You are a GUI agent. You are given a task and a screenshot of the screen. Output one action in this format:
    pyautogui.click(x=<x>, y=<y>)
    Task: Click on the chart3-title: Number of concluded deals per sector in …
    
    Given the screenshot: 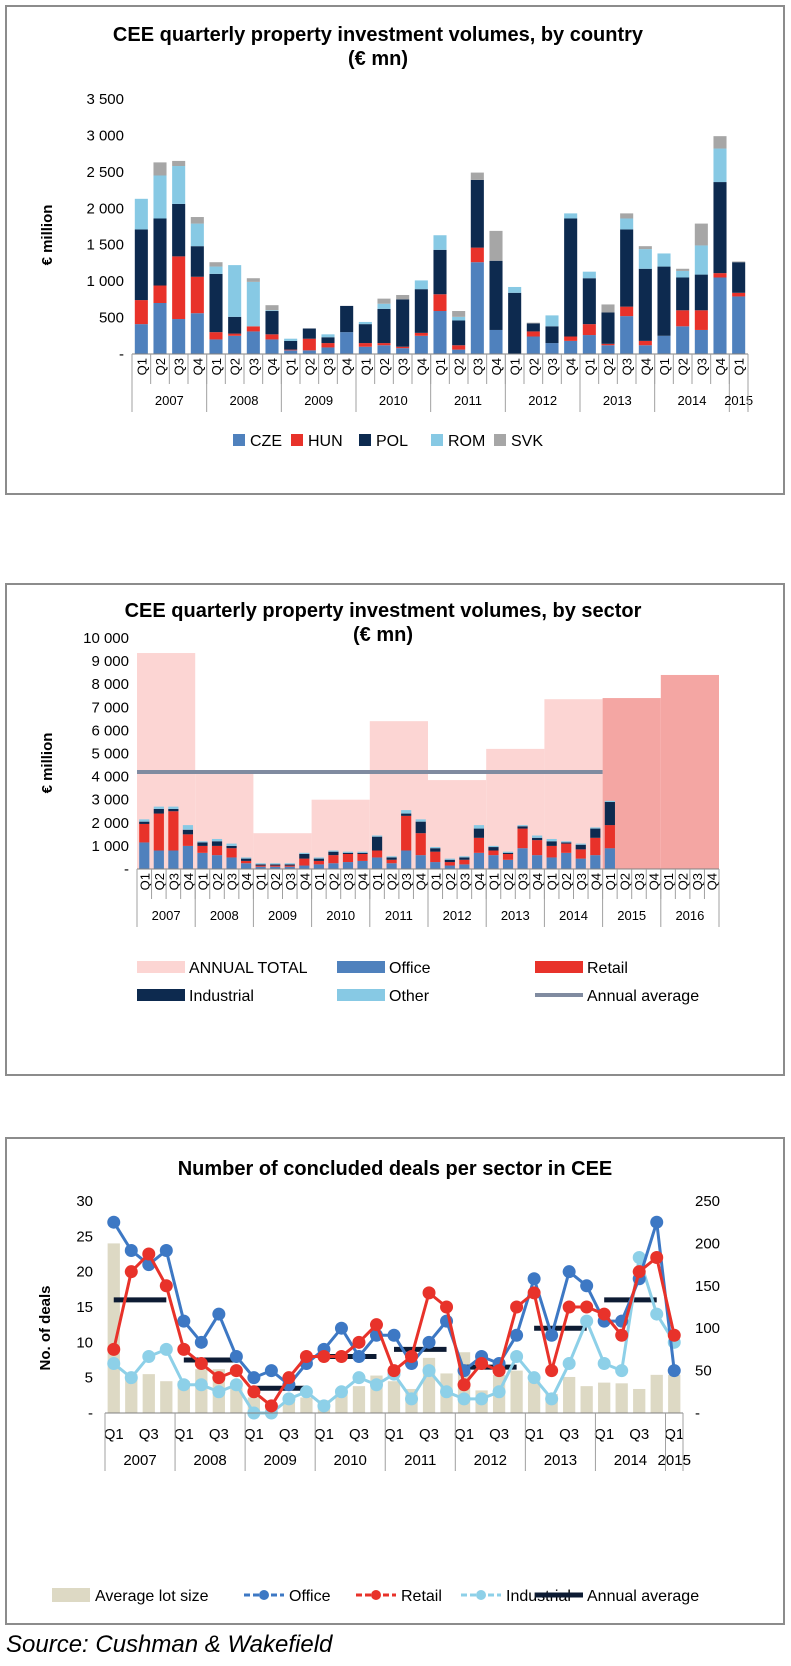 What is the action you would take?
    pyautogui.click(x=395, y=1169)
    